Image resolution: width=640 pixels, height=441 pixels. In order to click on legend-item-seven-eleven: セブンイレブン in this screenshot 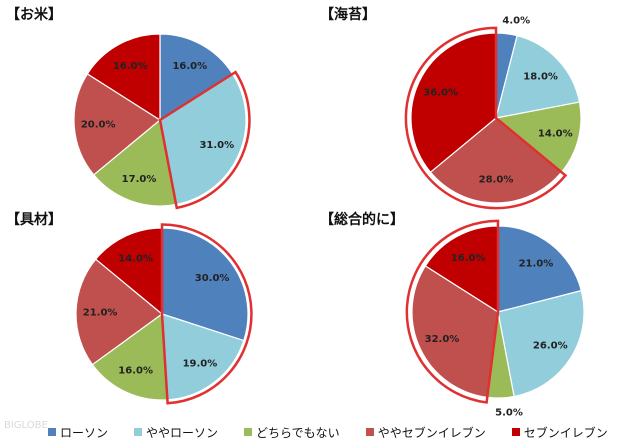, I will do `click(559, 432)`.